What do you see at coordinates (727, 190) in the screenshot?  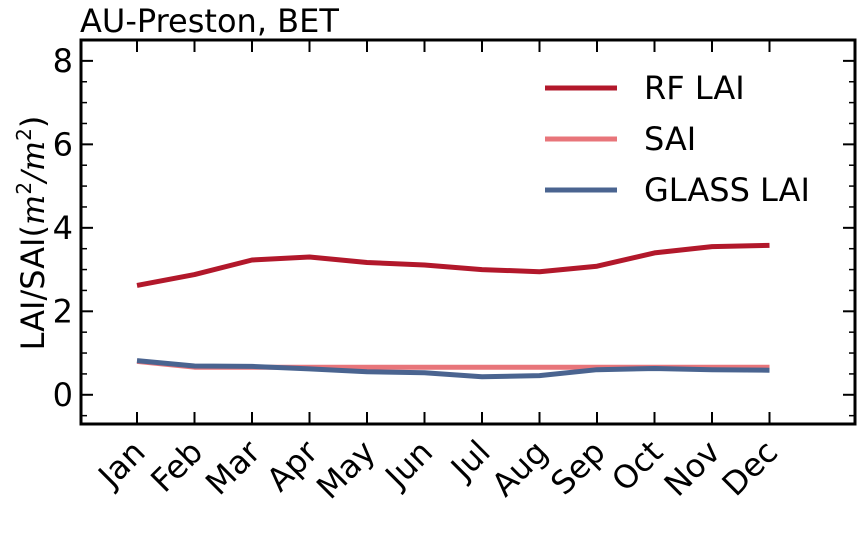 I see `legend-label: GLASS LAI` at bounding box center [727, 190].